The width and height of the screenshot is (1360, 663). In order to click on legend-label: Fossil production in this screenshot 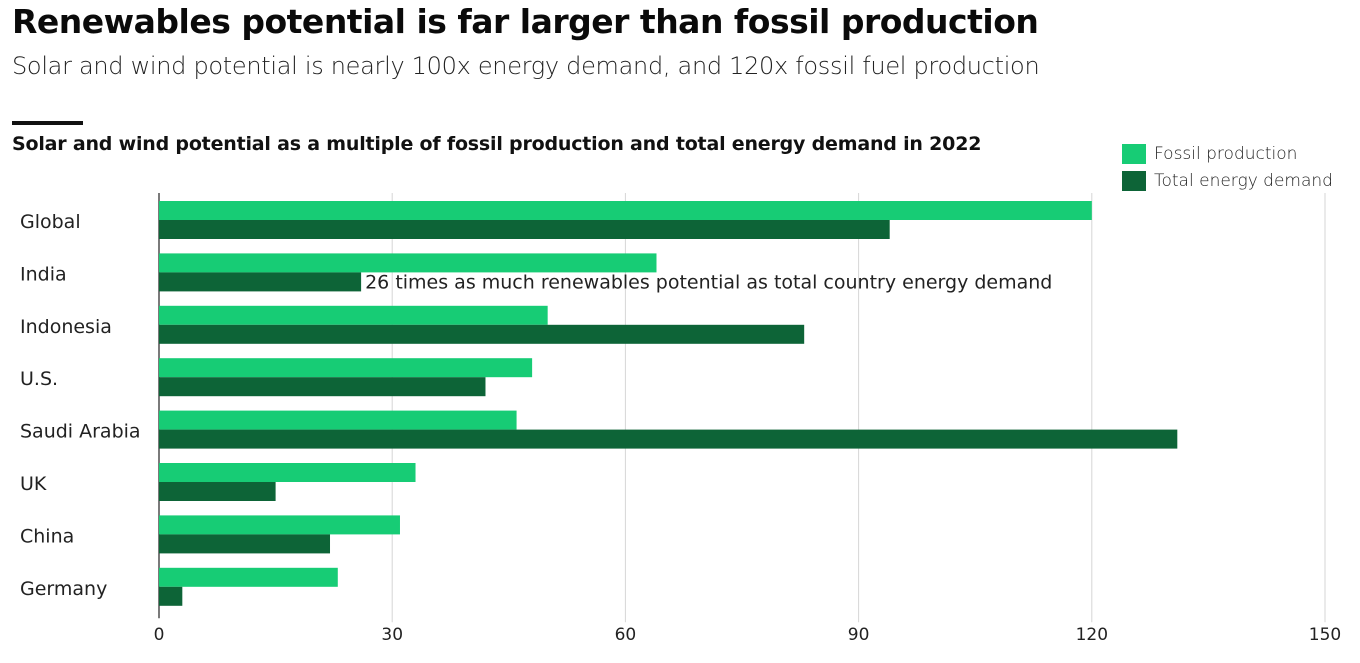, I will do `click(1226, 153)`.